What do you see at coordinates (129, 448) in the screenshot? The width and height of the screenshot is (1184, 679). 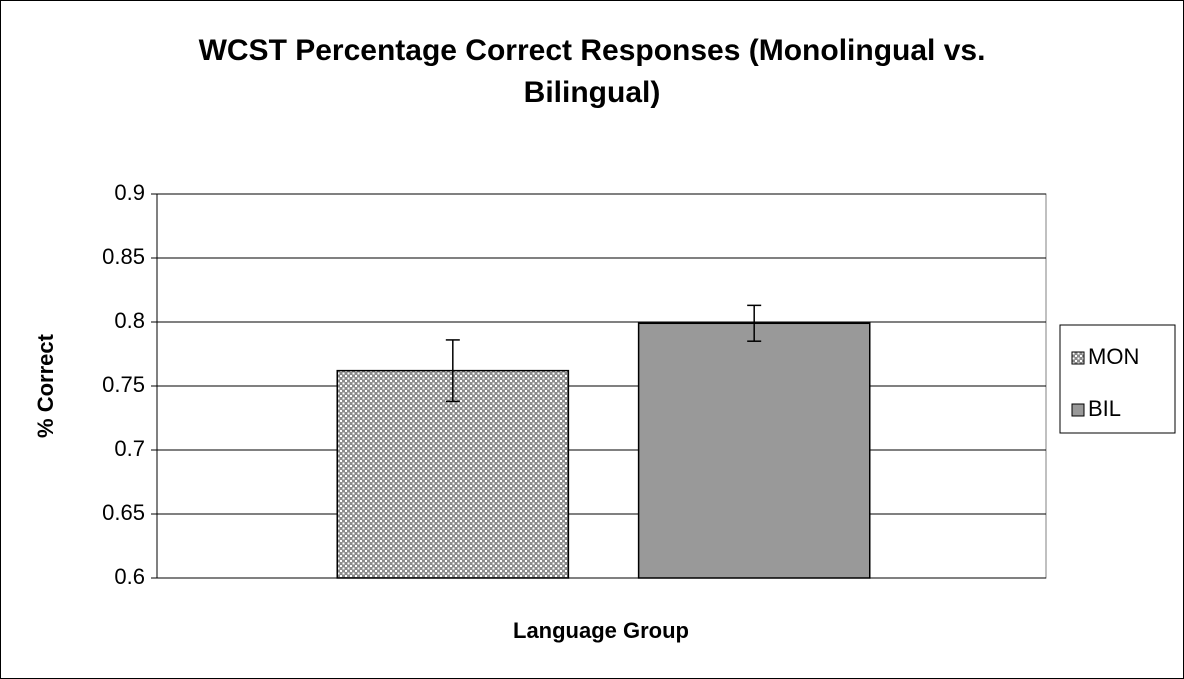 I see `y-tick-label: 0.7` at bounding box center [129, 448].